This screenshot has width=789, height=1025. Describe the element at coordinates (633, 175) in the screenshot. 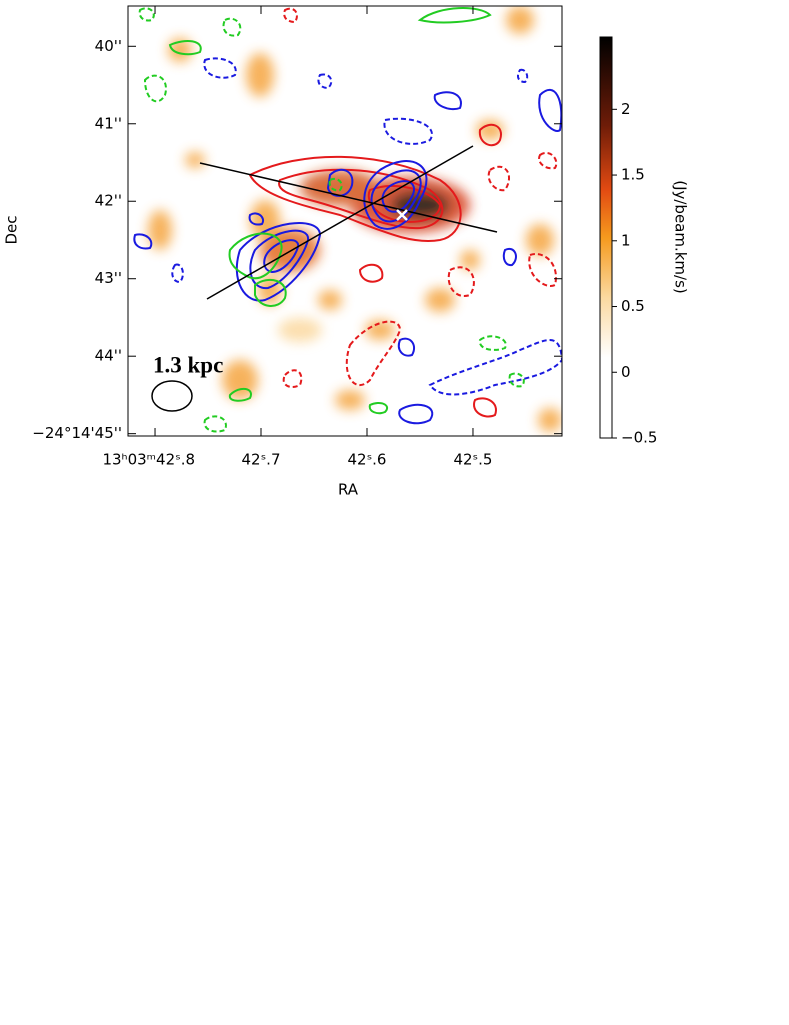

I see `colorbar-tick-label: 1.5` at that location.